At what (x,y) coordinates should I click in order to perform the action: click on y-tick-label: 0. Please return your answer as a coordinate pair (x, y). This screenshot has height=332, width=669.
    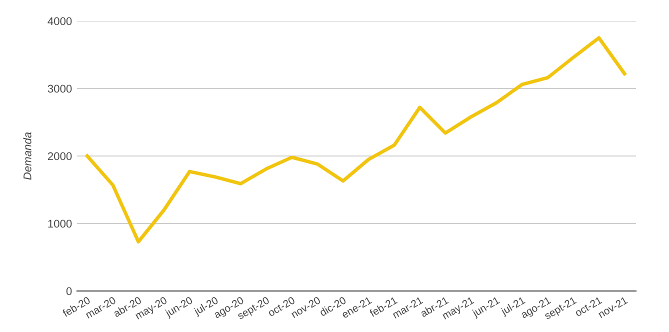
    Looking at the image, I should click on (69, 291).